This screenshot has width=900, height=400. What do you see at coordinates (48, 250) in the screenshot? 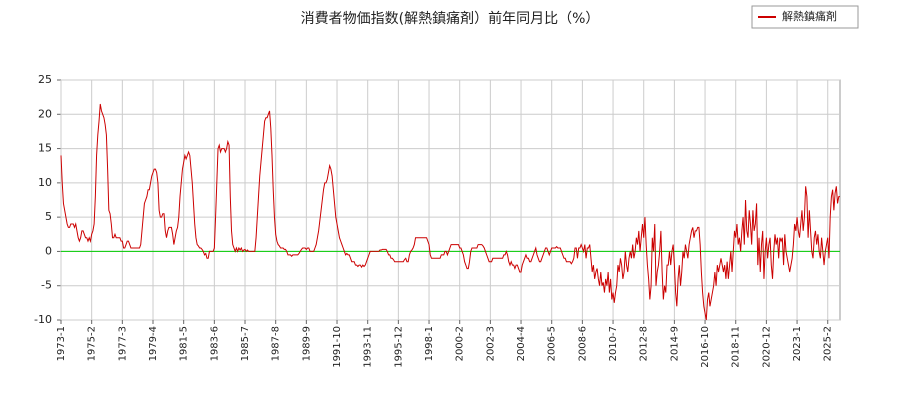
I see `y-tick-label: 0` at bounding box center [48, 250].